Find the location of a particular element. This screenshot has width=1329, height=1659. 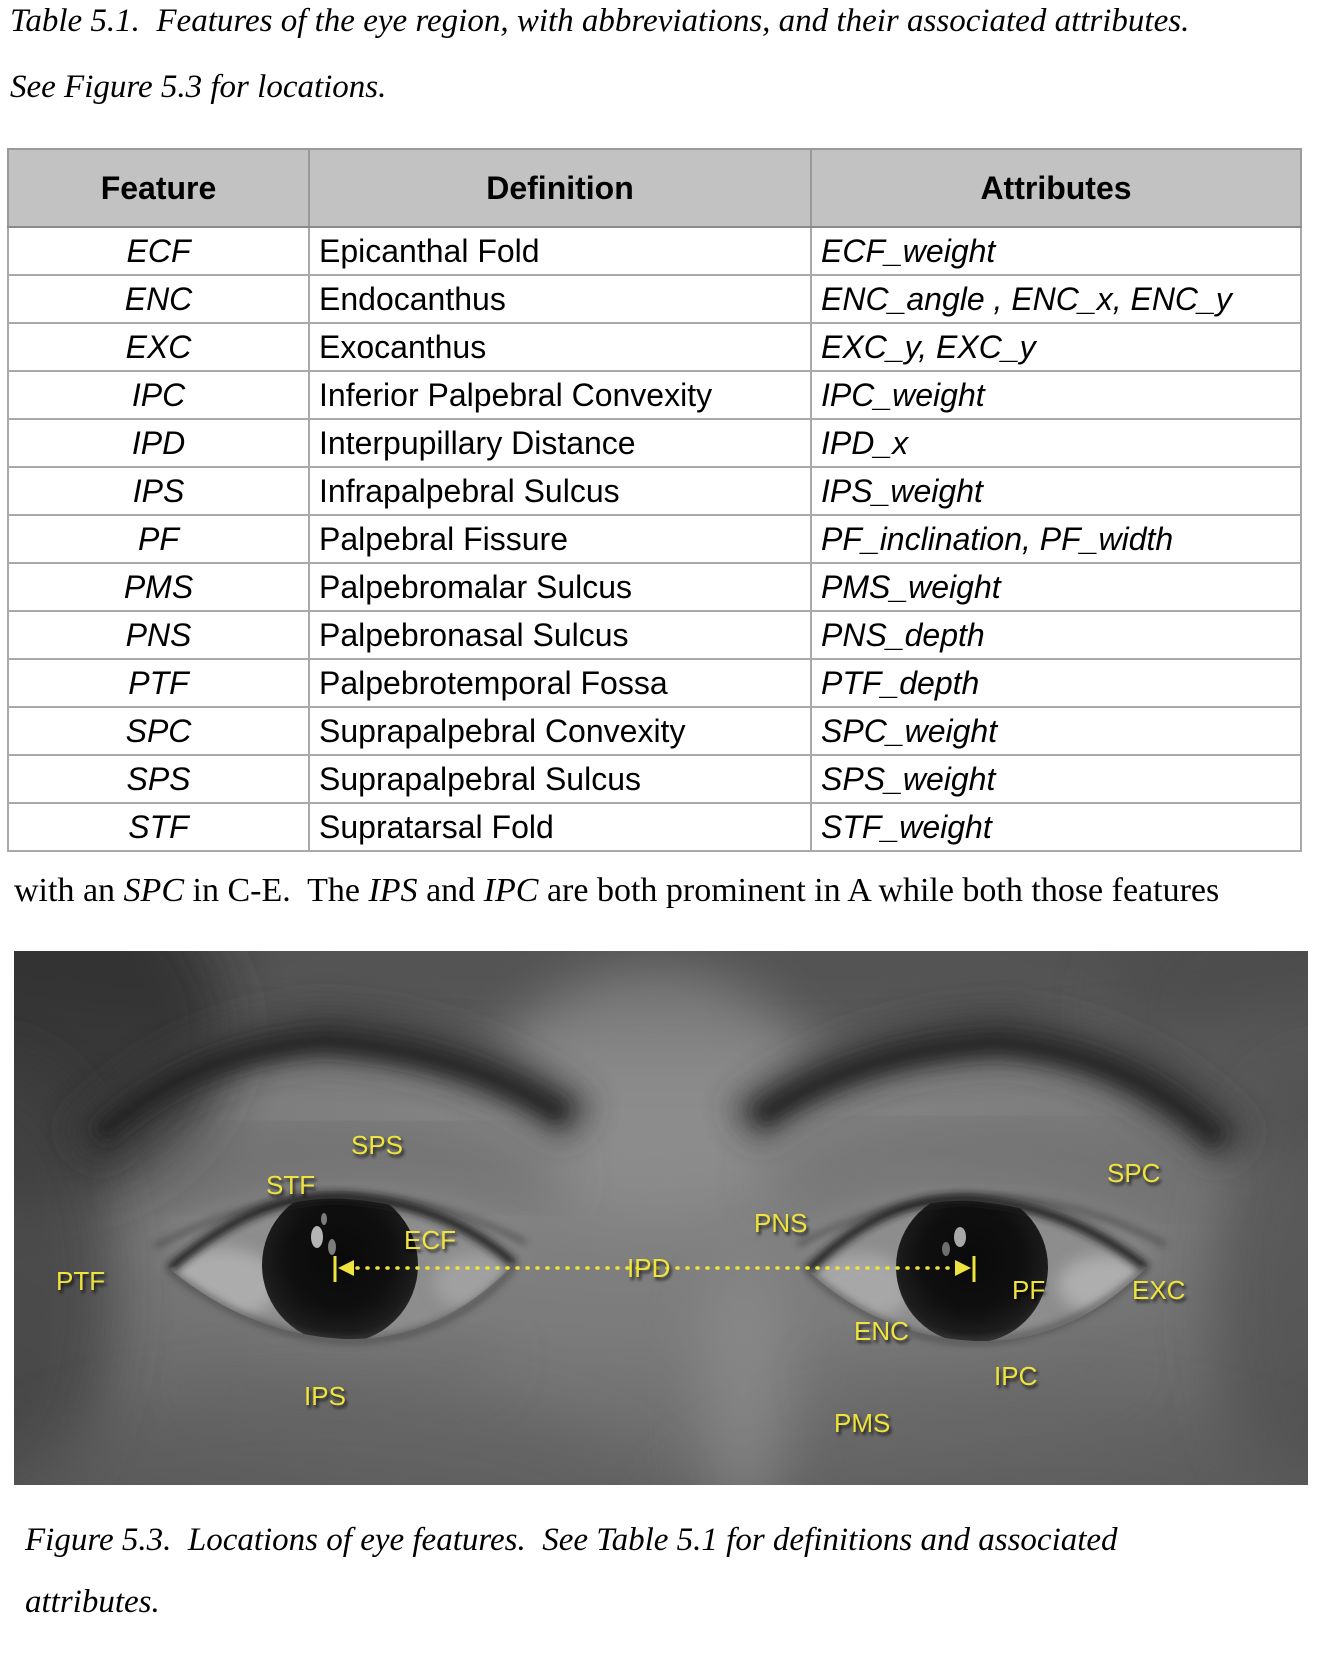

table-cell-attributes: ECF_weight is located at coordinates (1056, 251).